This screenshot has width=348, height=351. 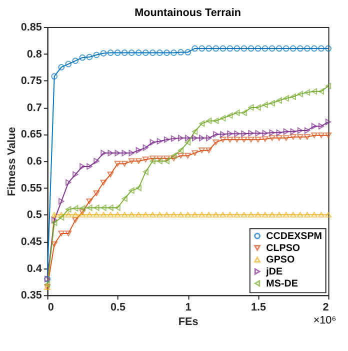 I want to click on y-tick-label: 0.65, so click(x=31, y=134).